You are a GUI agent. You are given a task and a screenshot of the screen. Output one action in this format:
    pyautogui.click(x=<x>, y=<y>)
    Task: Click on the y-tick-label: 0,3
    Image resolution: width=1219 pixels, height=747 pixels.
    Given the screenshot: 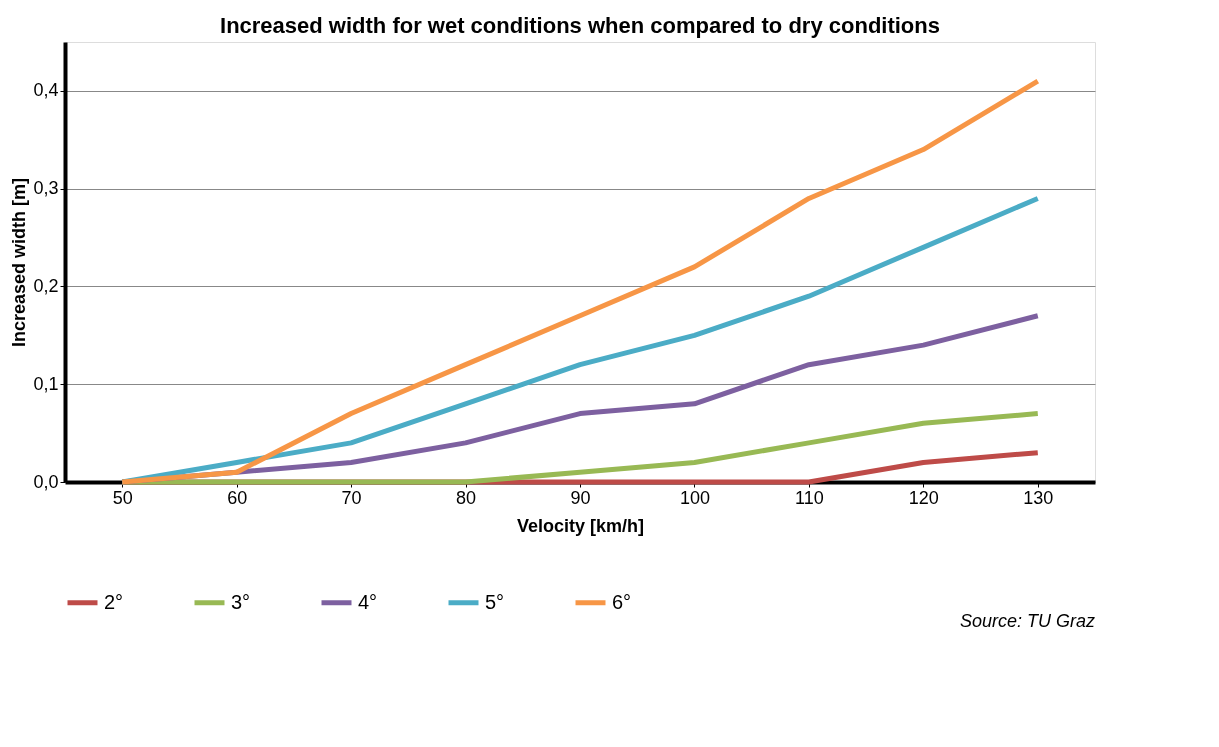 What is the action you would take?
    pyautogui.click(x=46, y=188)
    